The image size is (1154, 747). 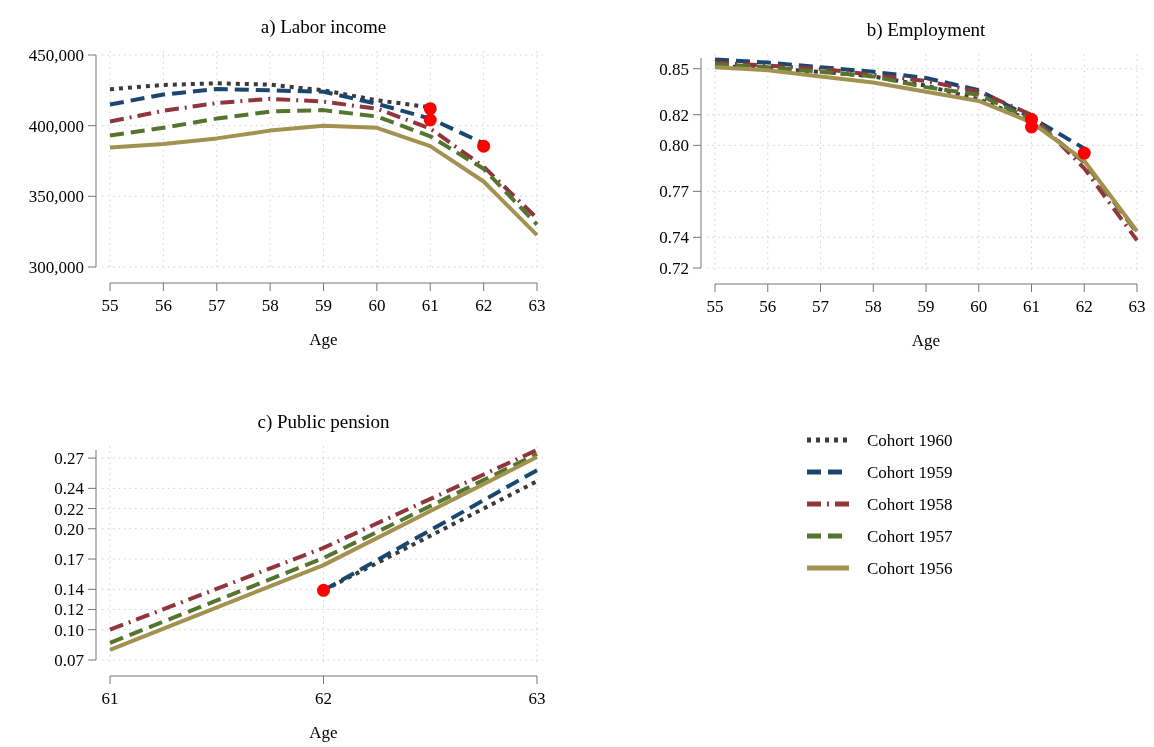 I want to click on legend-label: Cohort 1960, so click(x=910, y=440).